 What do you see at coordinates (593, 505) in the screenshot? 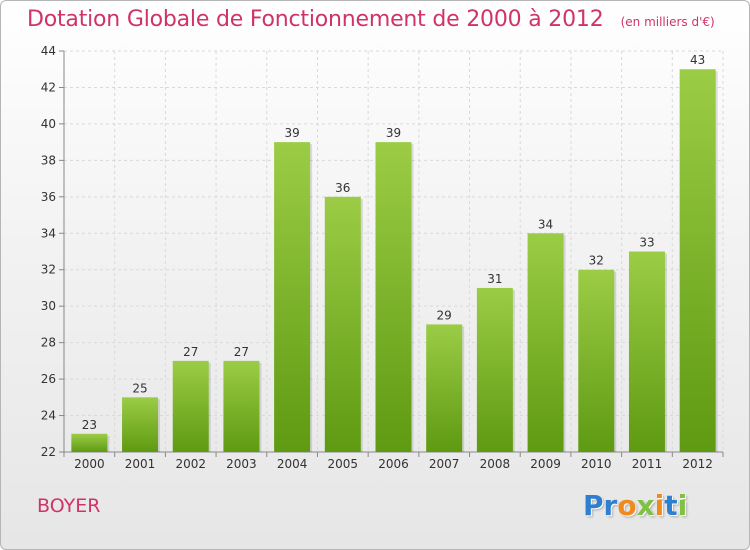
I see `logo-letter: P` at bounding box center [593, 505].